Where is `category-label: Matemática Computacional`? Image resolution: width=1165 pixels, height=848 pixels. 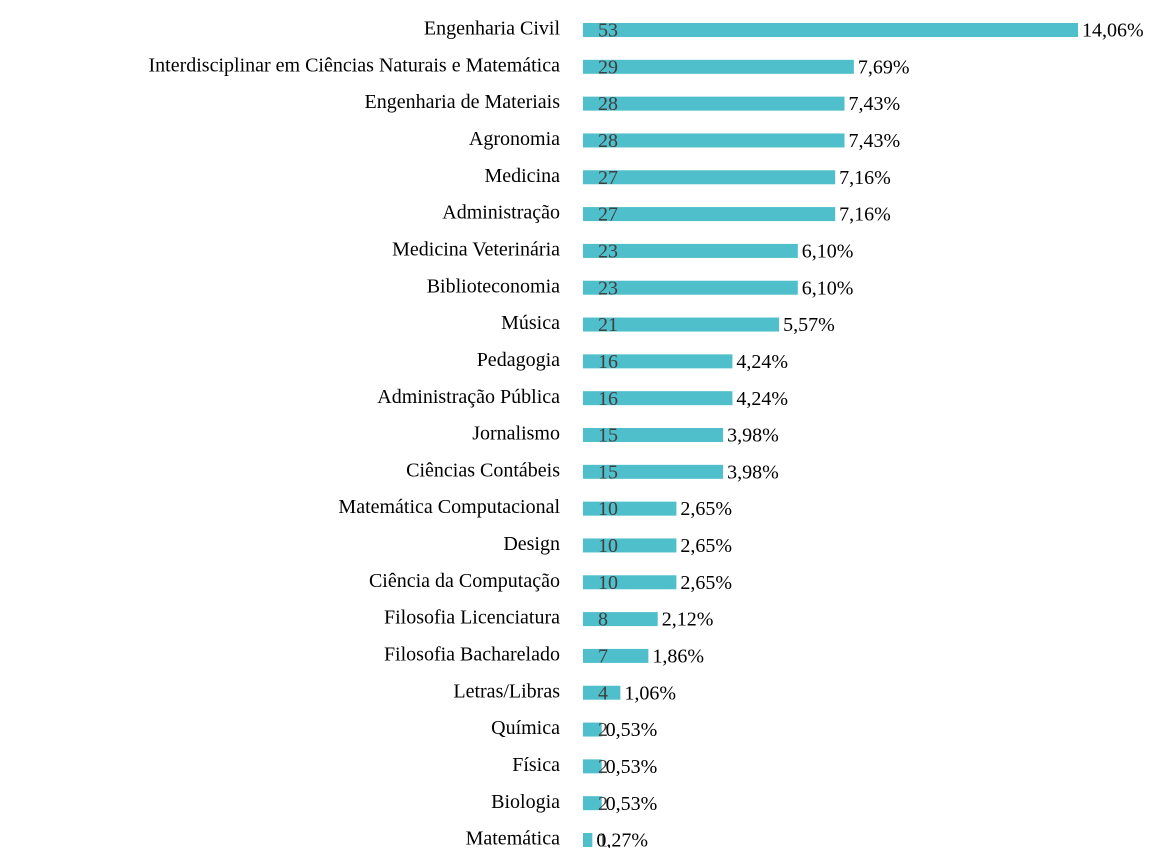
category-label: Matemática Computacional is located at coordinates (449, 507).